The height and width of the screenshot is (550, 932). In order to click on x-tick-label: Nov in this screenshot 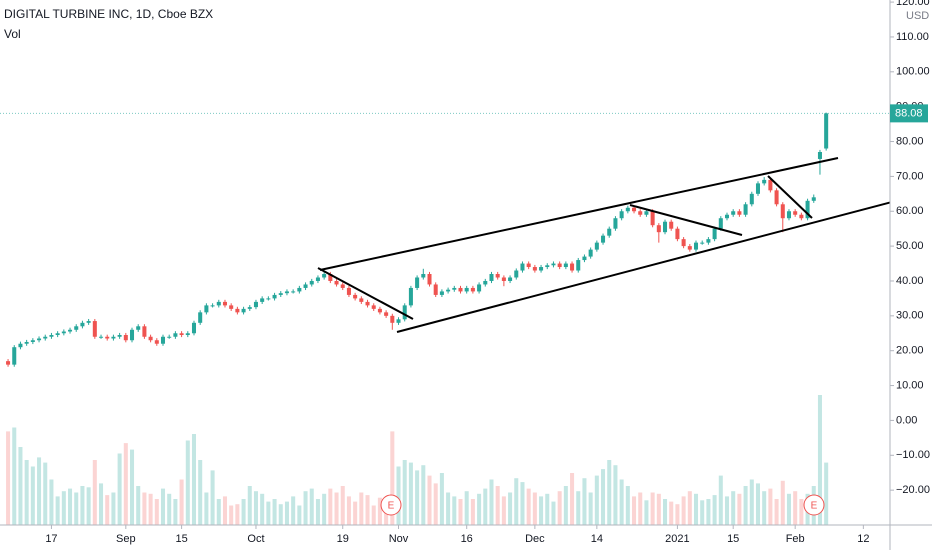, I will do `click(399, 539)`.